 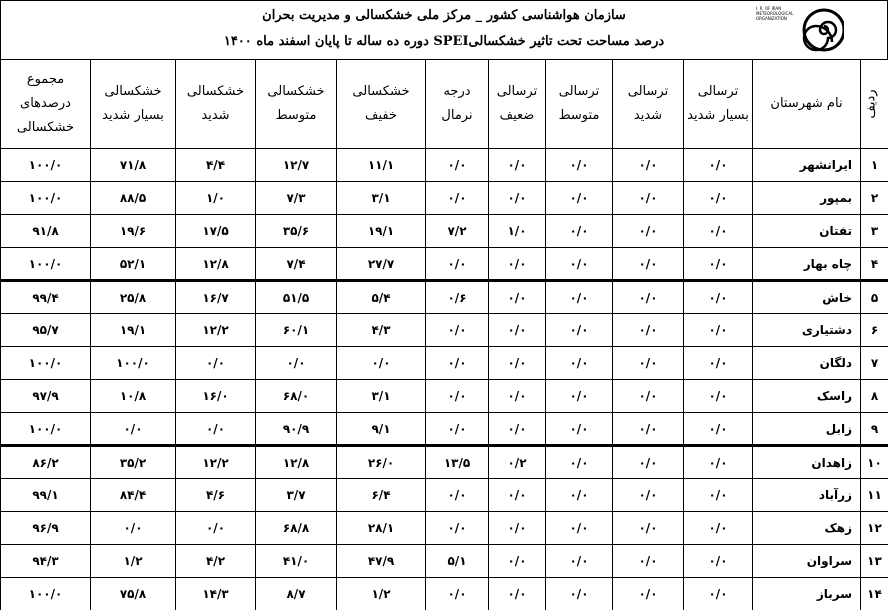 What do you see at coordinates (381, 593) in the screenshot?
I see `value-cell: ۱/۲` at bounding box center [381, 593].